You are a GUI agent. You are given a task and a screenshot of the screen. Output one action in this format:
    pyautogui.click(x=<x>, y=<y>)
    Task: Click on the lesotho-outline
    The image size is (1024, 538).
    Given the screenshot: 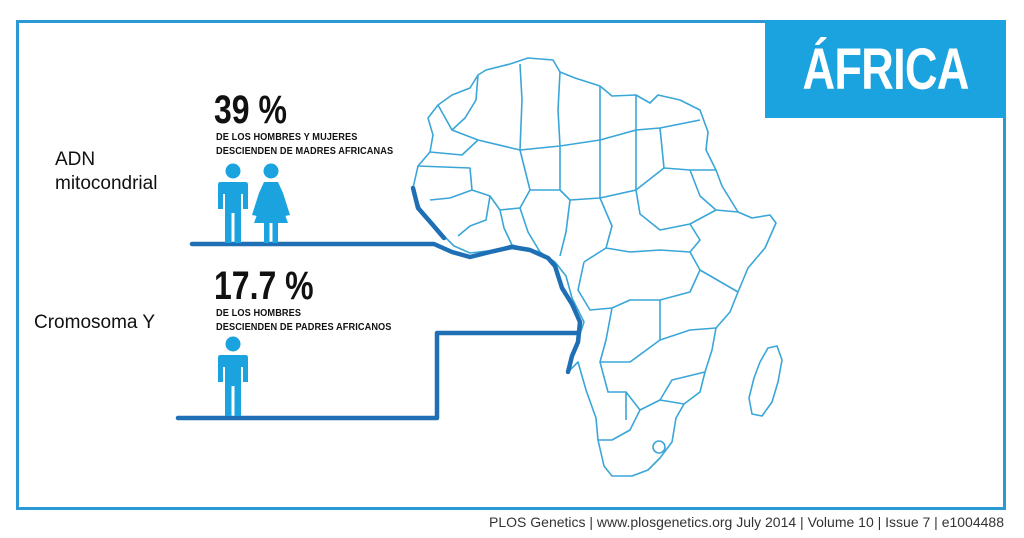 What is the action you would take?
    pyautogui.click(x=659, y=447)
    